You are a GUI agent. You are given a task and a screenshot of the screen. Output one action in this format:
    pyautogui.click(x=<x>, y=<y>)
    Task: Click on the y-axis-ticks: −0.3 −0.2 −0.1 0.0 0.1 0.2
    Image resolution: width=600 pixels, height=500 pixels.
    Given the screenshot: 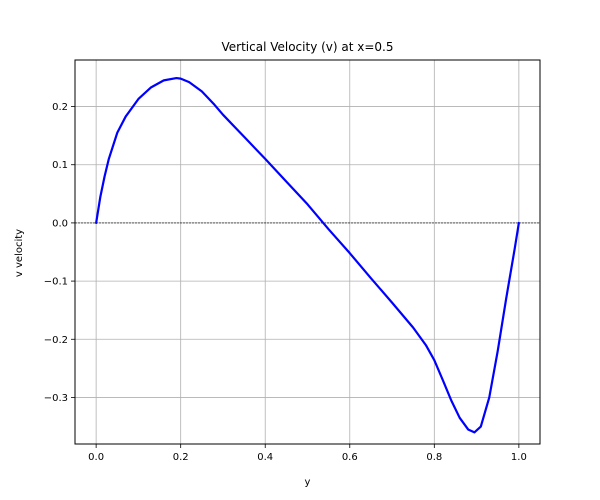 What is the action you would take?
    pyautogui.click(x=59, y=253)
    